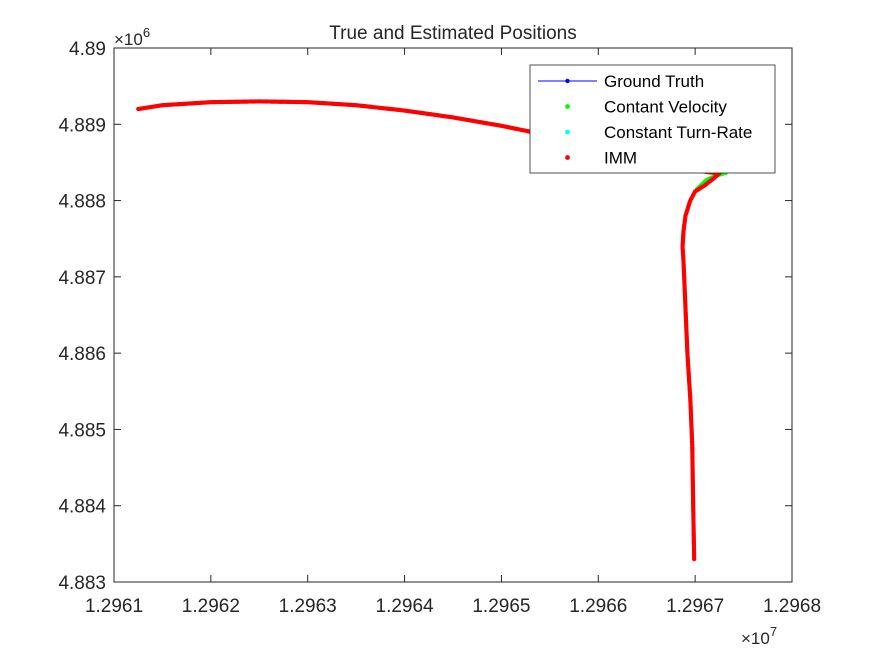  I want to click on svg-text: ×10⁶, so click(132, 37).